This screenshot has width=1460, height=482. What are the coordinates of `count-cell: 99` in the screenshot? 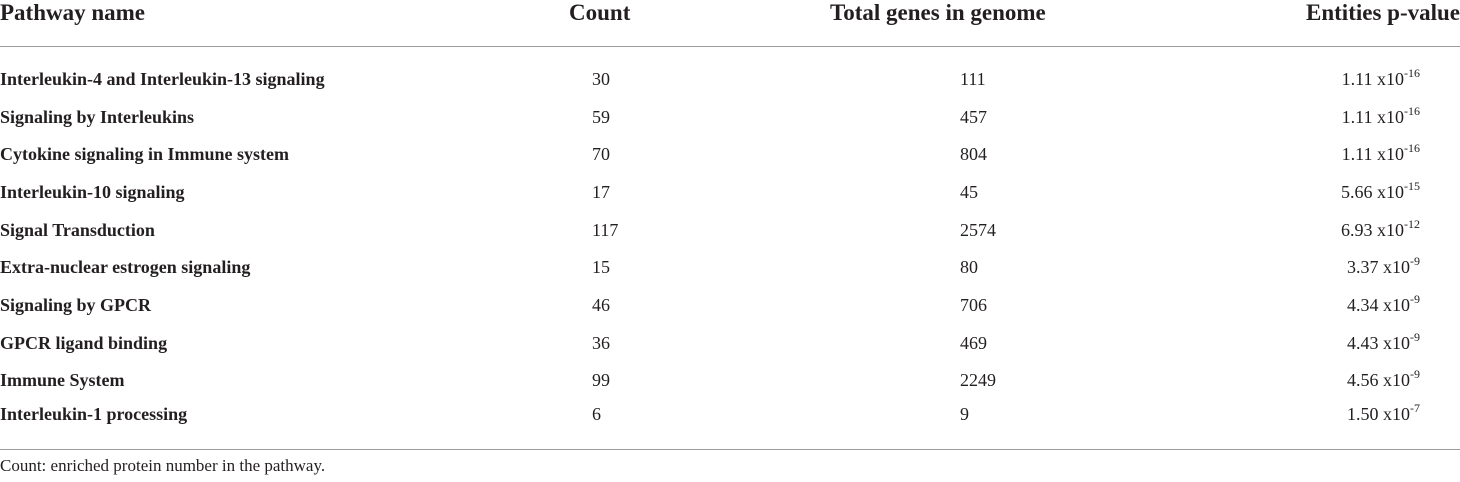 It's located at (601, 380).